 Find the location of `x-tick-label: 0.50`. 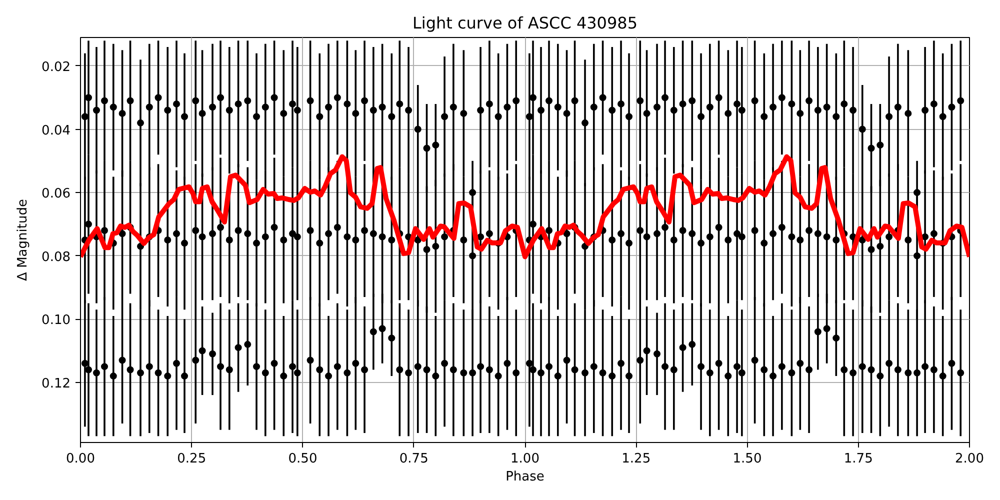

x-tick-label: 0.50 is located at coordinates (303, 459).